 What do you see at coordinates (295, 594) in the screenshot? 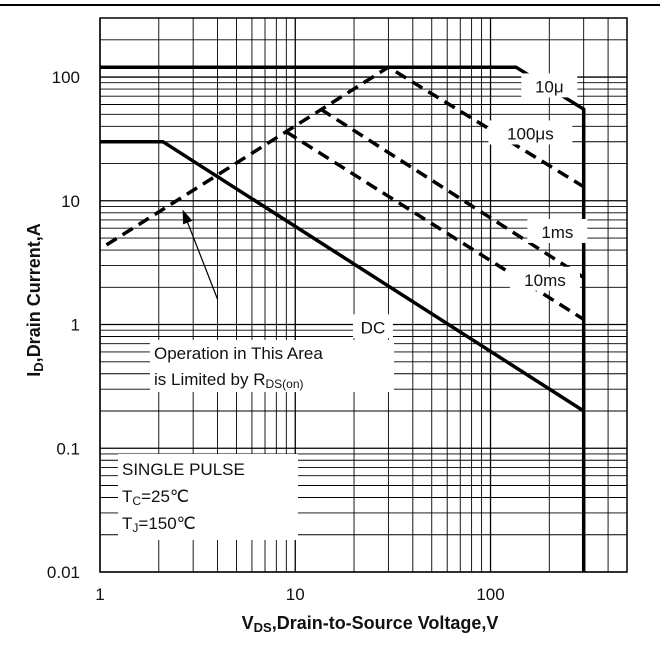
I see `x-tick-label: 10` at bounding box center [295, 594].